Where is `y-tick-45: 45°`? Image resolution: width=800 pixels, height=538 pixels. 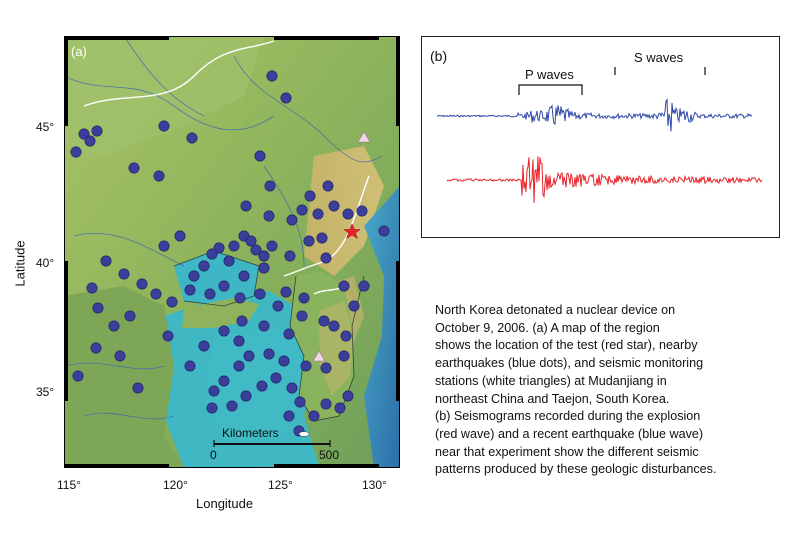 y-tick-45: 45° is located at coordinates (45, 127).